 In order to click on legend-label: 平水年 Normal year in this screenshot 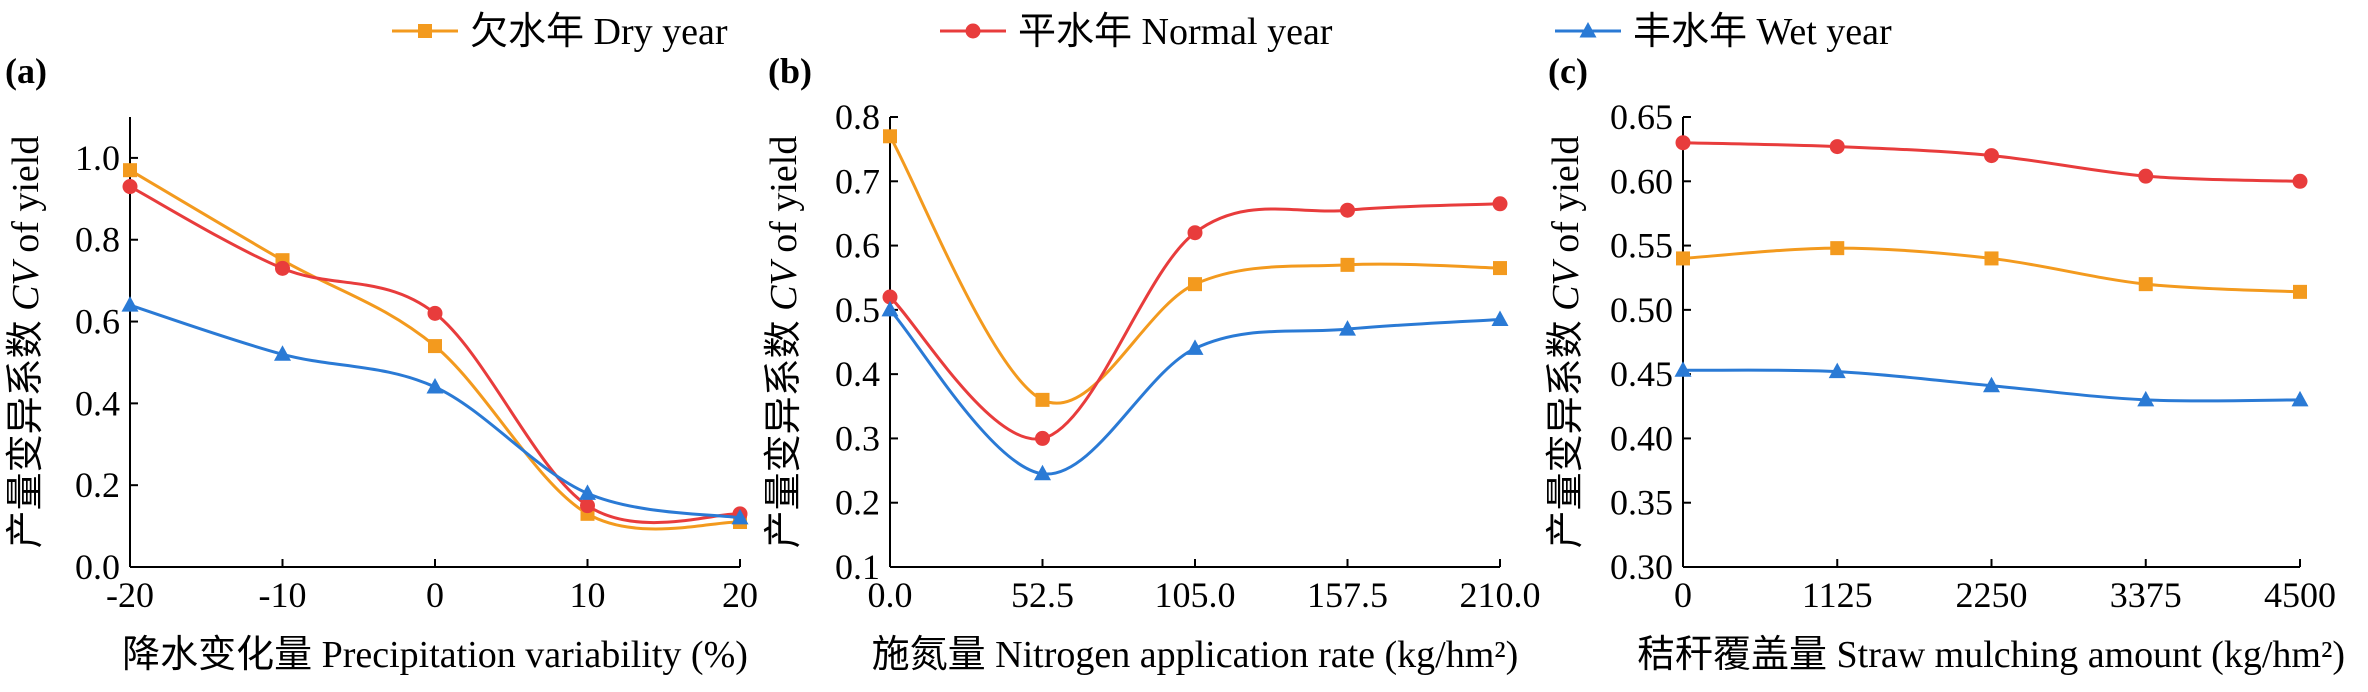, I will do `click(1175, 32)`.